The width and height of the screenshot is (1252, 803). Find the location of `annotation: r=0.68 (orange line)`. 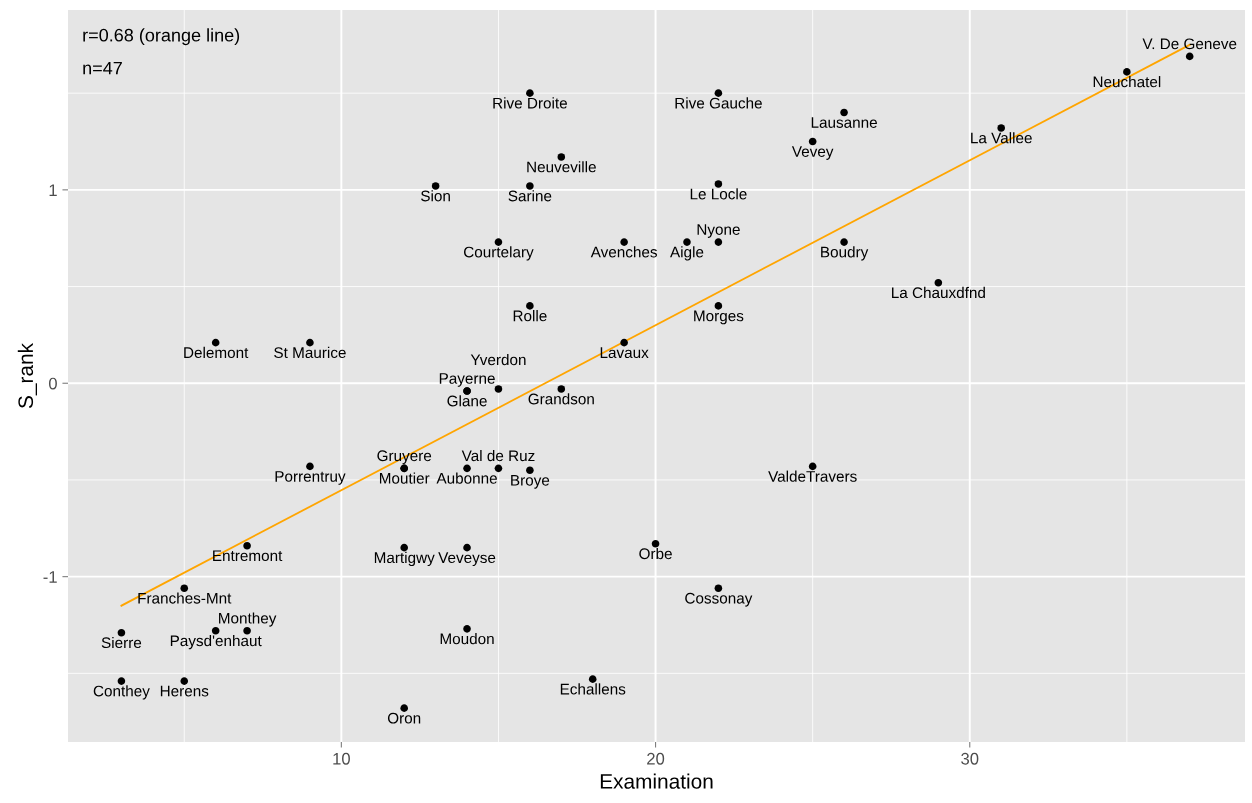

annotation: r=0.68 (orange line) is located at coordinates (161, 37).